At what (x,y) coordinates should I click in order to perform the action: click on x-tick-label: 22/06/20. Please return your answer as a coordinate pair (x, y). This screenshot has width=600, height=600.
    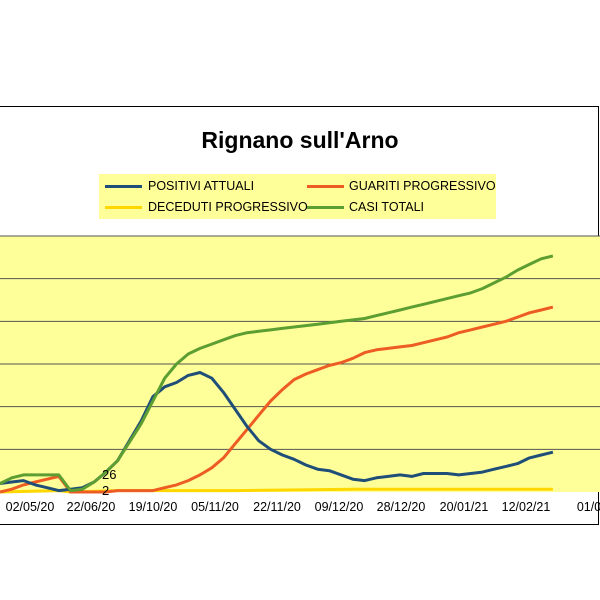
    Looking at the image, I should click on (91, 507).